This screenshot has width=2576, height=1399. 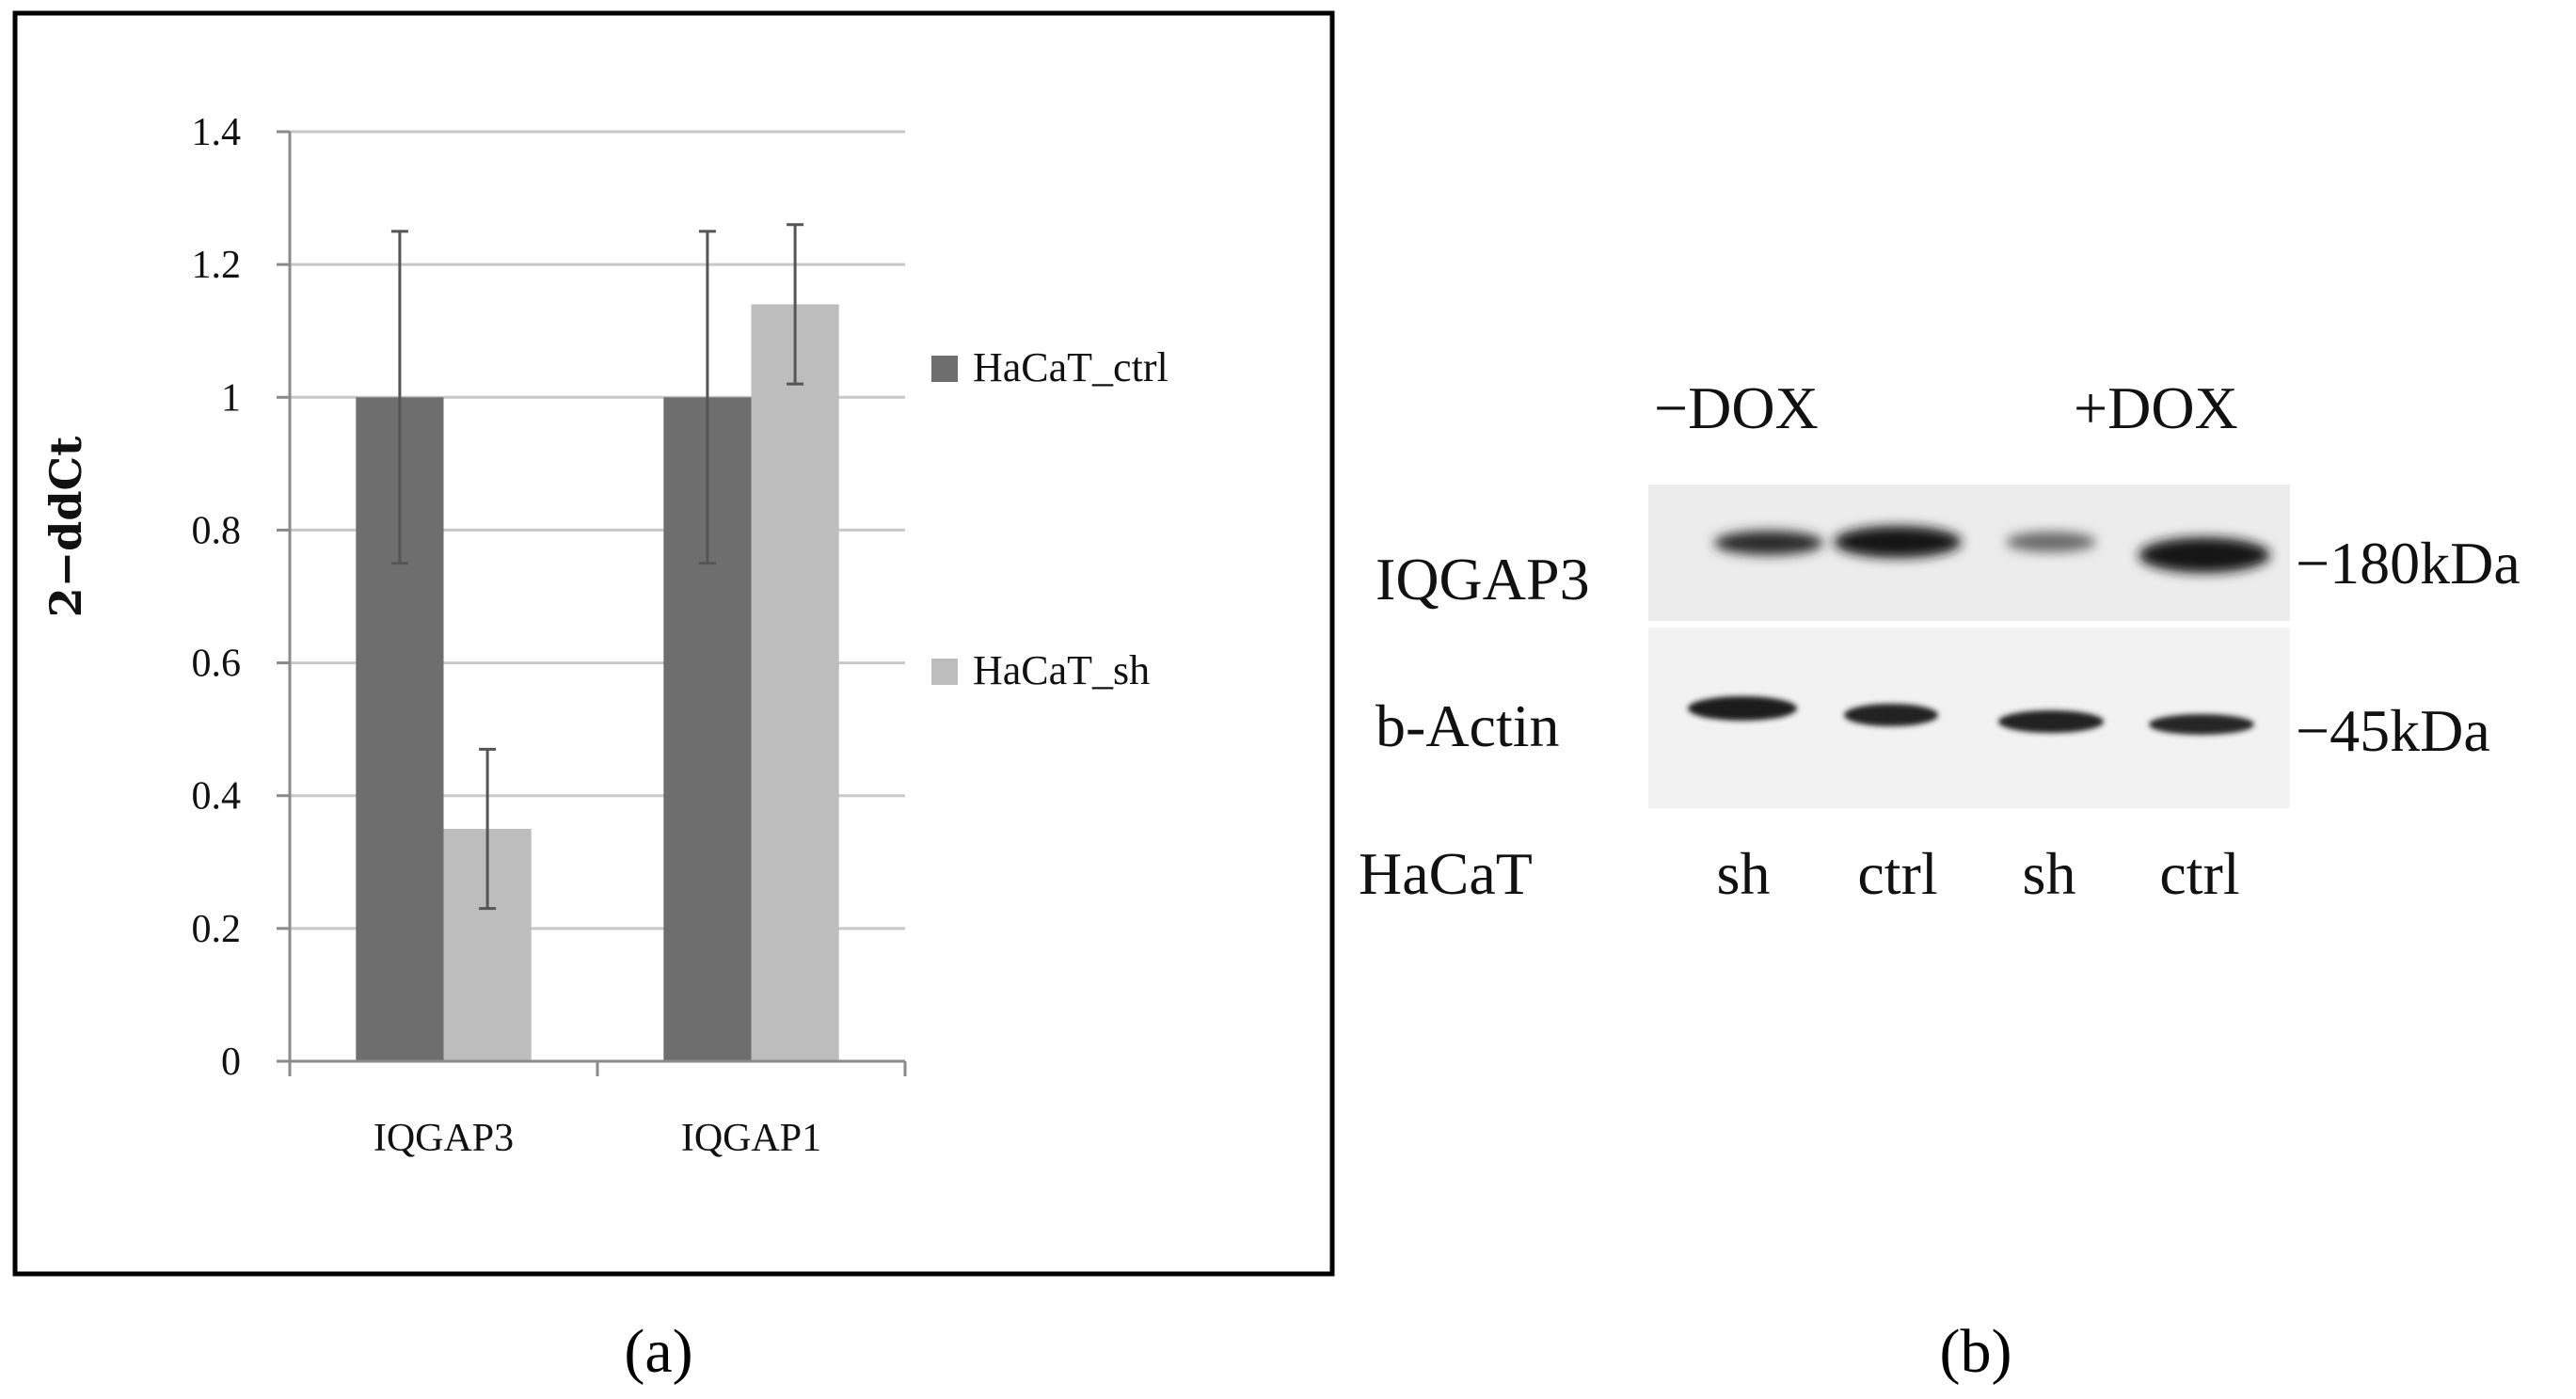 I want to click on y-tick-label: 1, so click(x=231, y=398).